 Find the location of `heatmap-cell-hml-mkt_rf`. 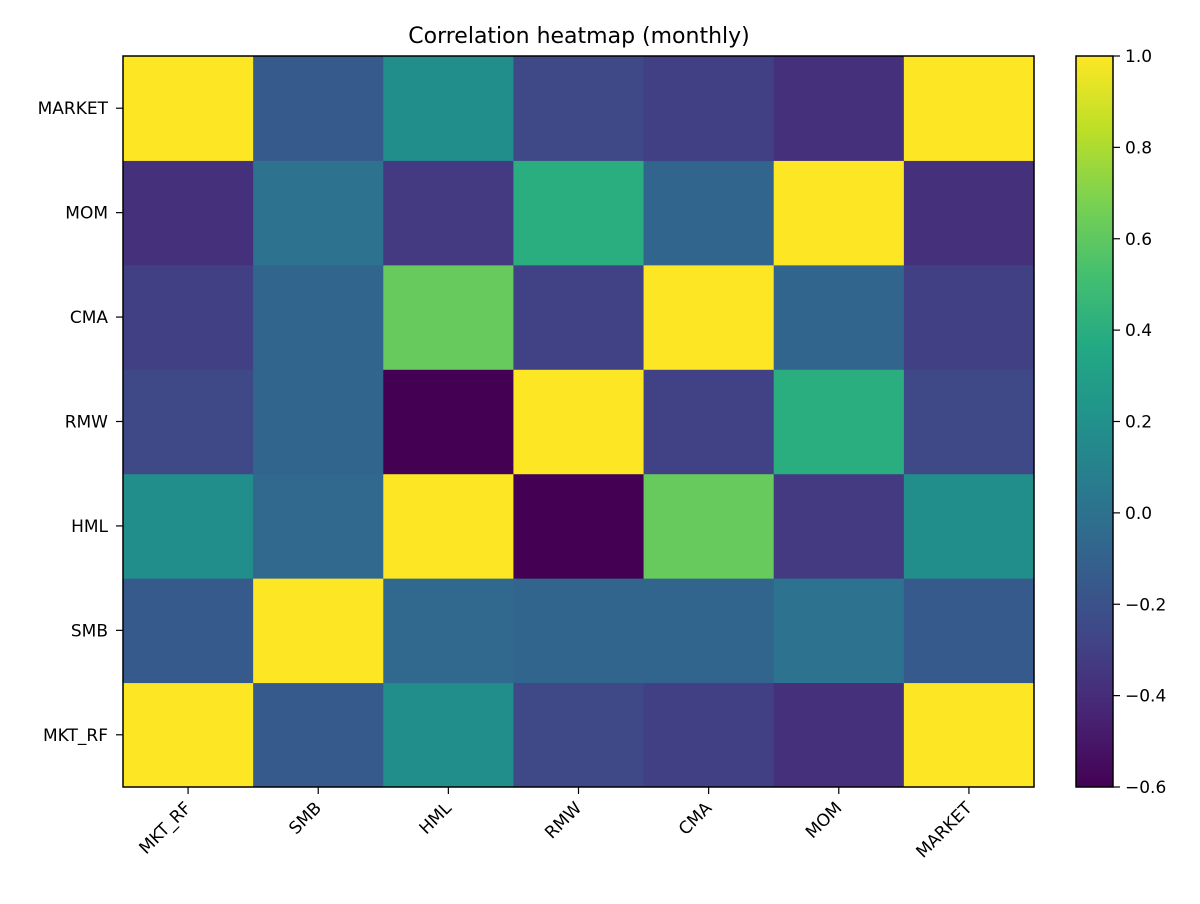

heatmap-cell-hml-mkt_rf is located at coordinates (188, 526).